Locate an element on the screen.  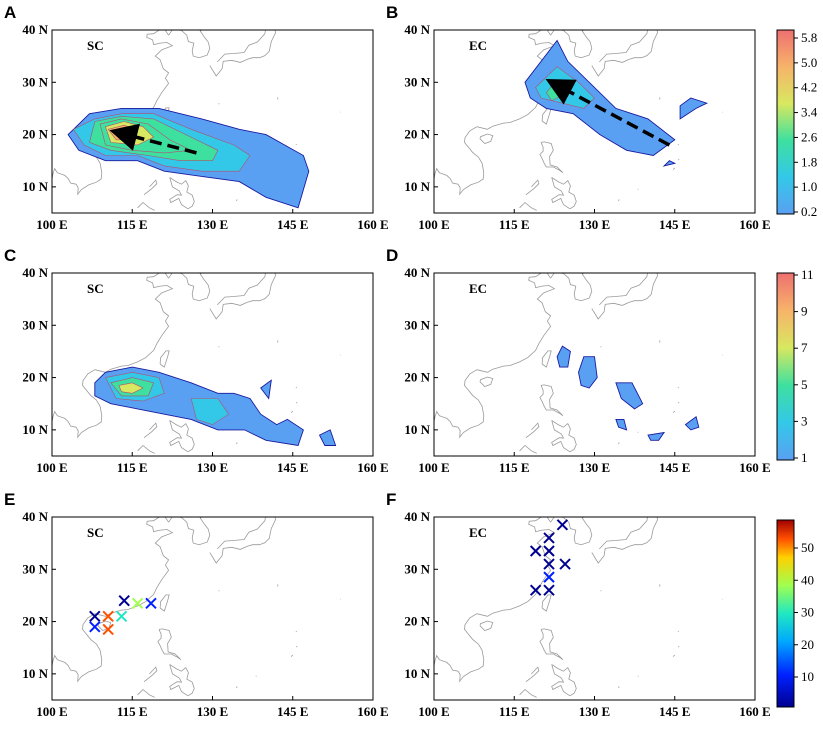
colorbar-cd-ramp is located at coordinates (785, 366).